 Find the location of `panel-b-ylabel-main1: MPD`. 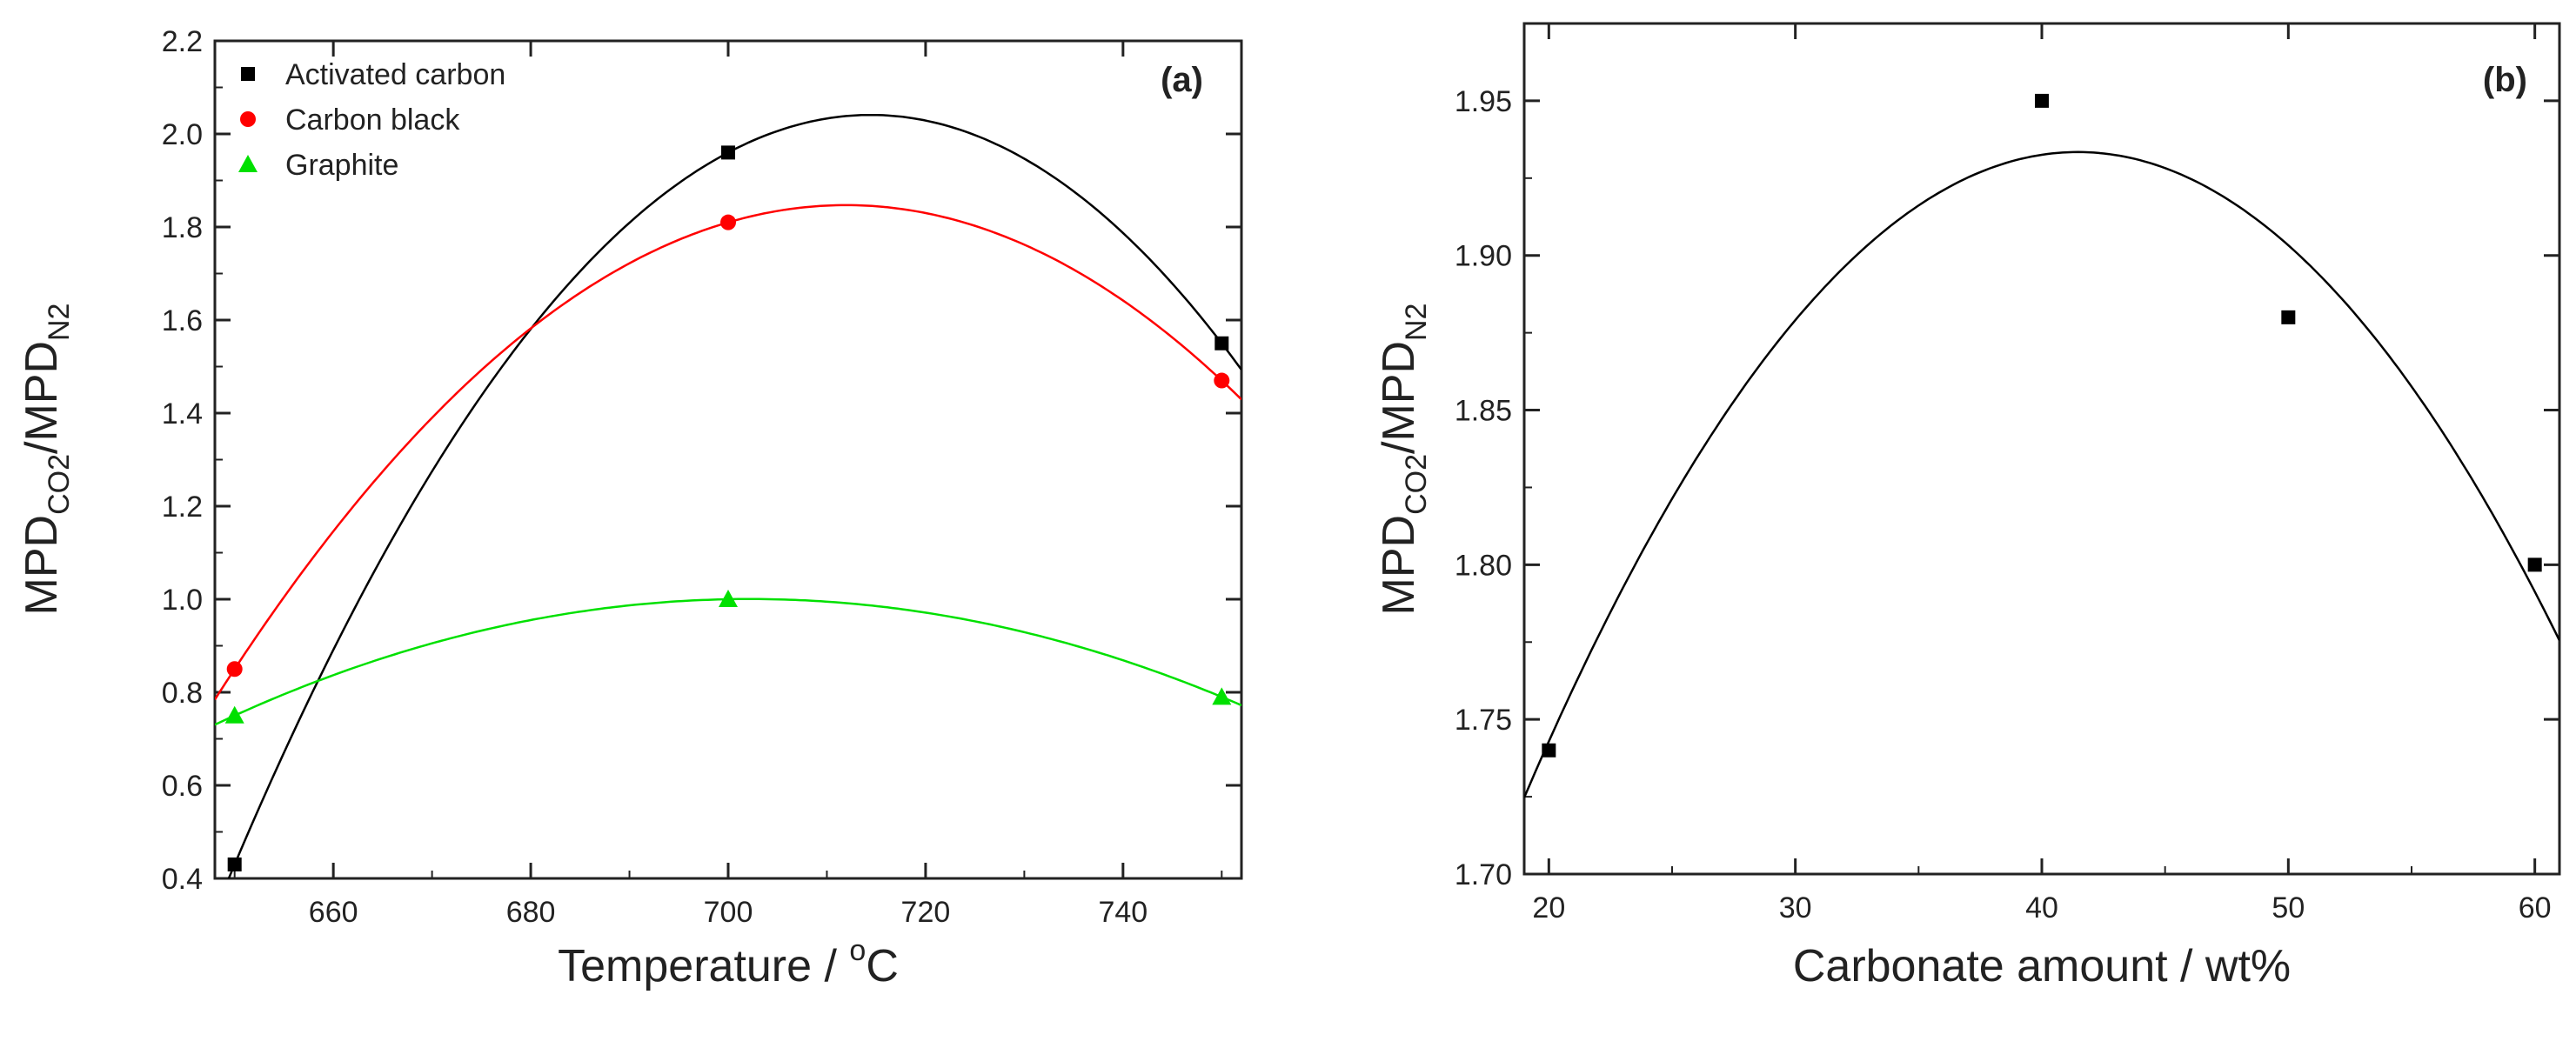

panel-b-ylabel-main1: MPD is located at coordinates (1399, 565).